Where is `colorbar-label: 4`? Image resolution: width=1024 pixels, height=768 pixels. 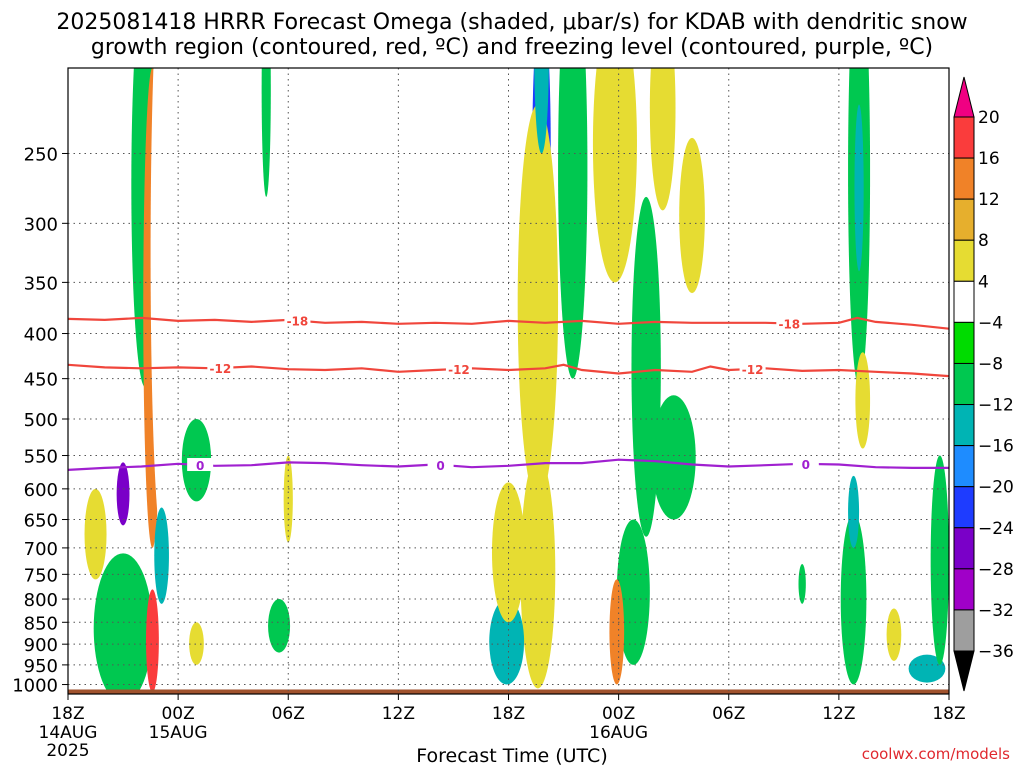
colorbar-label: 4 is located at coordinates (983, 282).